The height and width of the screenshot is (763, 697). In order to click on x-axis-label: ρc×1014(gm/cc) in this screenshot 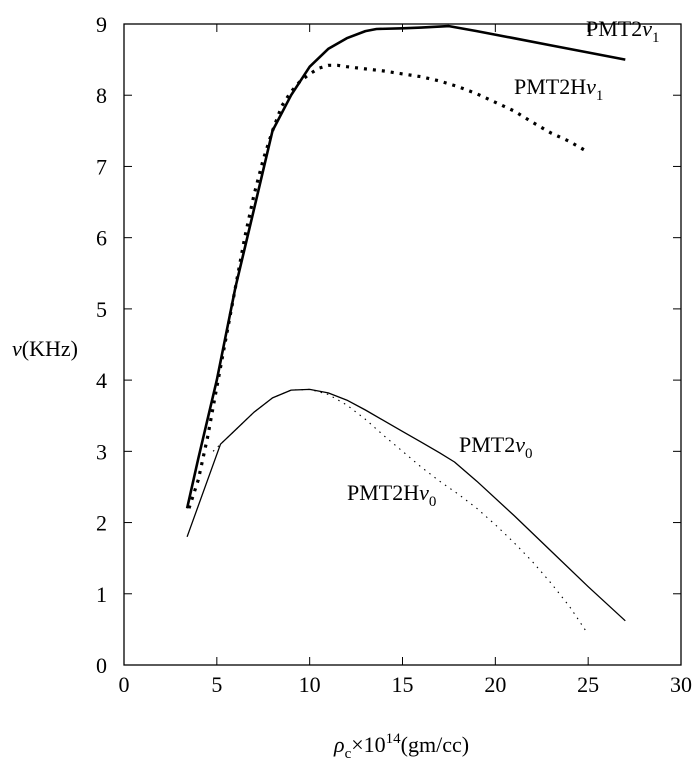, I will do `click(401, 746)`.